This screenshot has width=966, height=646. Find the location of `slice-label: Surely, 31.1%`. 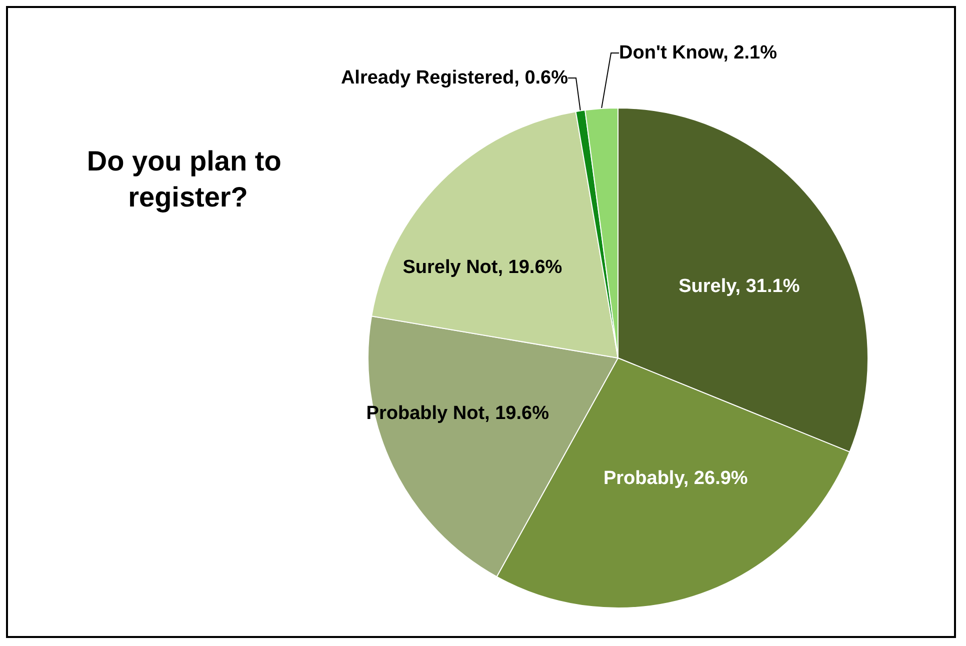

slice-label: Surely, 31.1% is located at coordinates (739, 286).